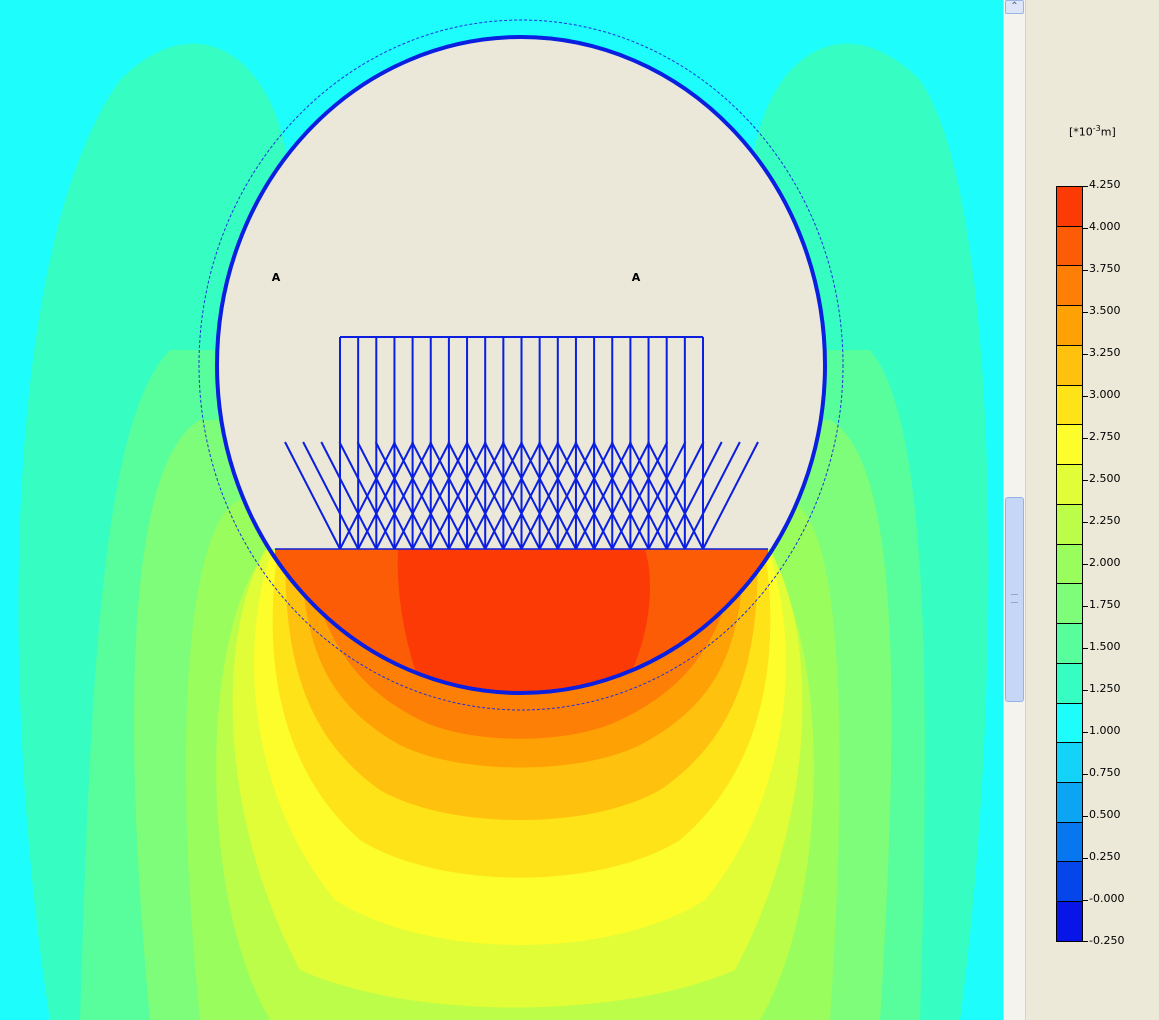 The image size is (1159, 1020). I want to click on legend-tick-label: 3.750, so click(1105, 268).